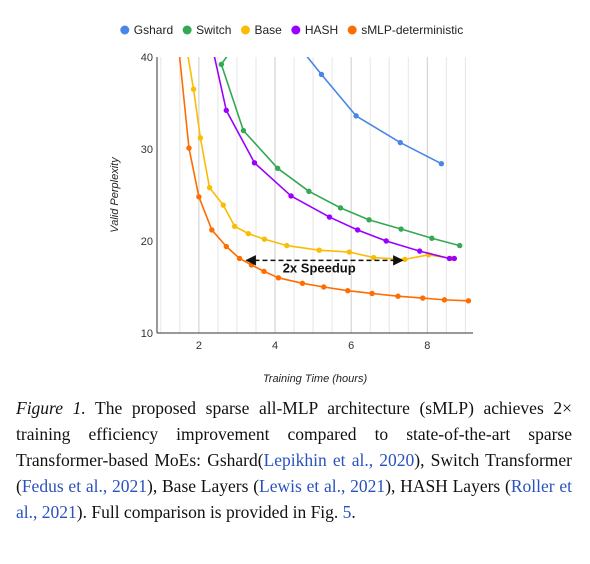 This screenshot has width=590, height=564. Describe the element at coordinates (84, 486) in the screenshot. I see `citation-link: Fedus et al., 2021` at that location.